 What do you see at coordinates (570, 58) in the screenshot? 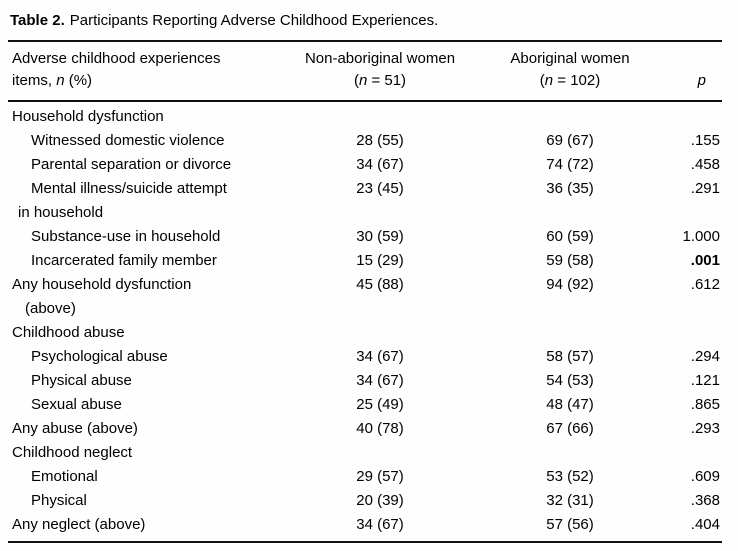
I see `column-header-aboriginal-line1: Aboriginal women` at bounding box center [570, 58].